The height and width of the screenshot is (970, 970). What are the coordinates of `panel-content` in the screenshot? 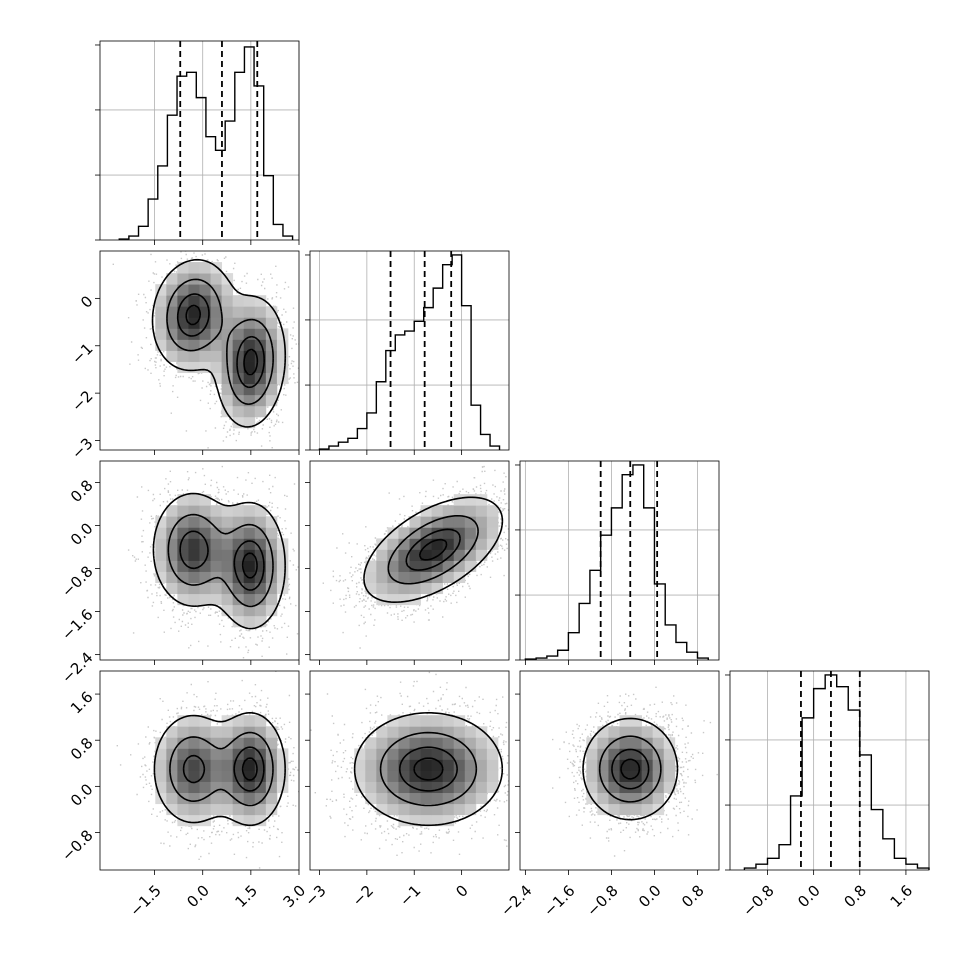 It's located at (415, 557).